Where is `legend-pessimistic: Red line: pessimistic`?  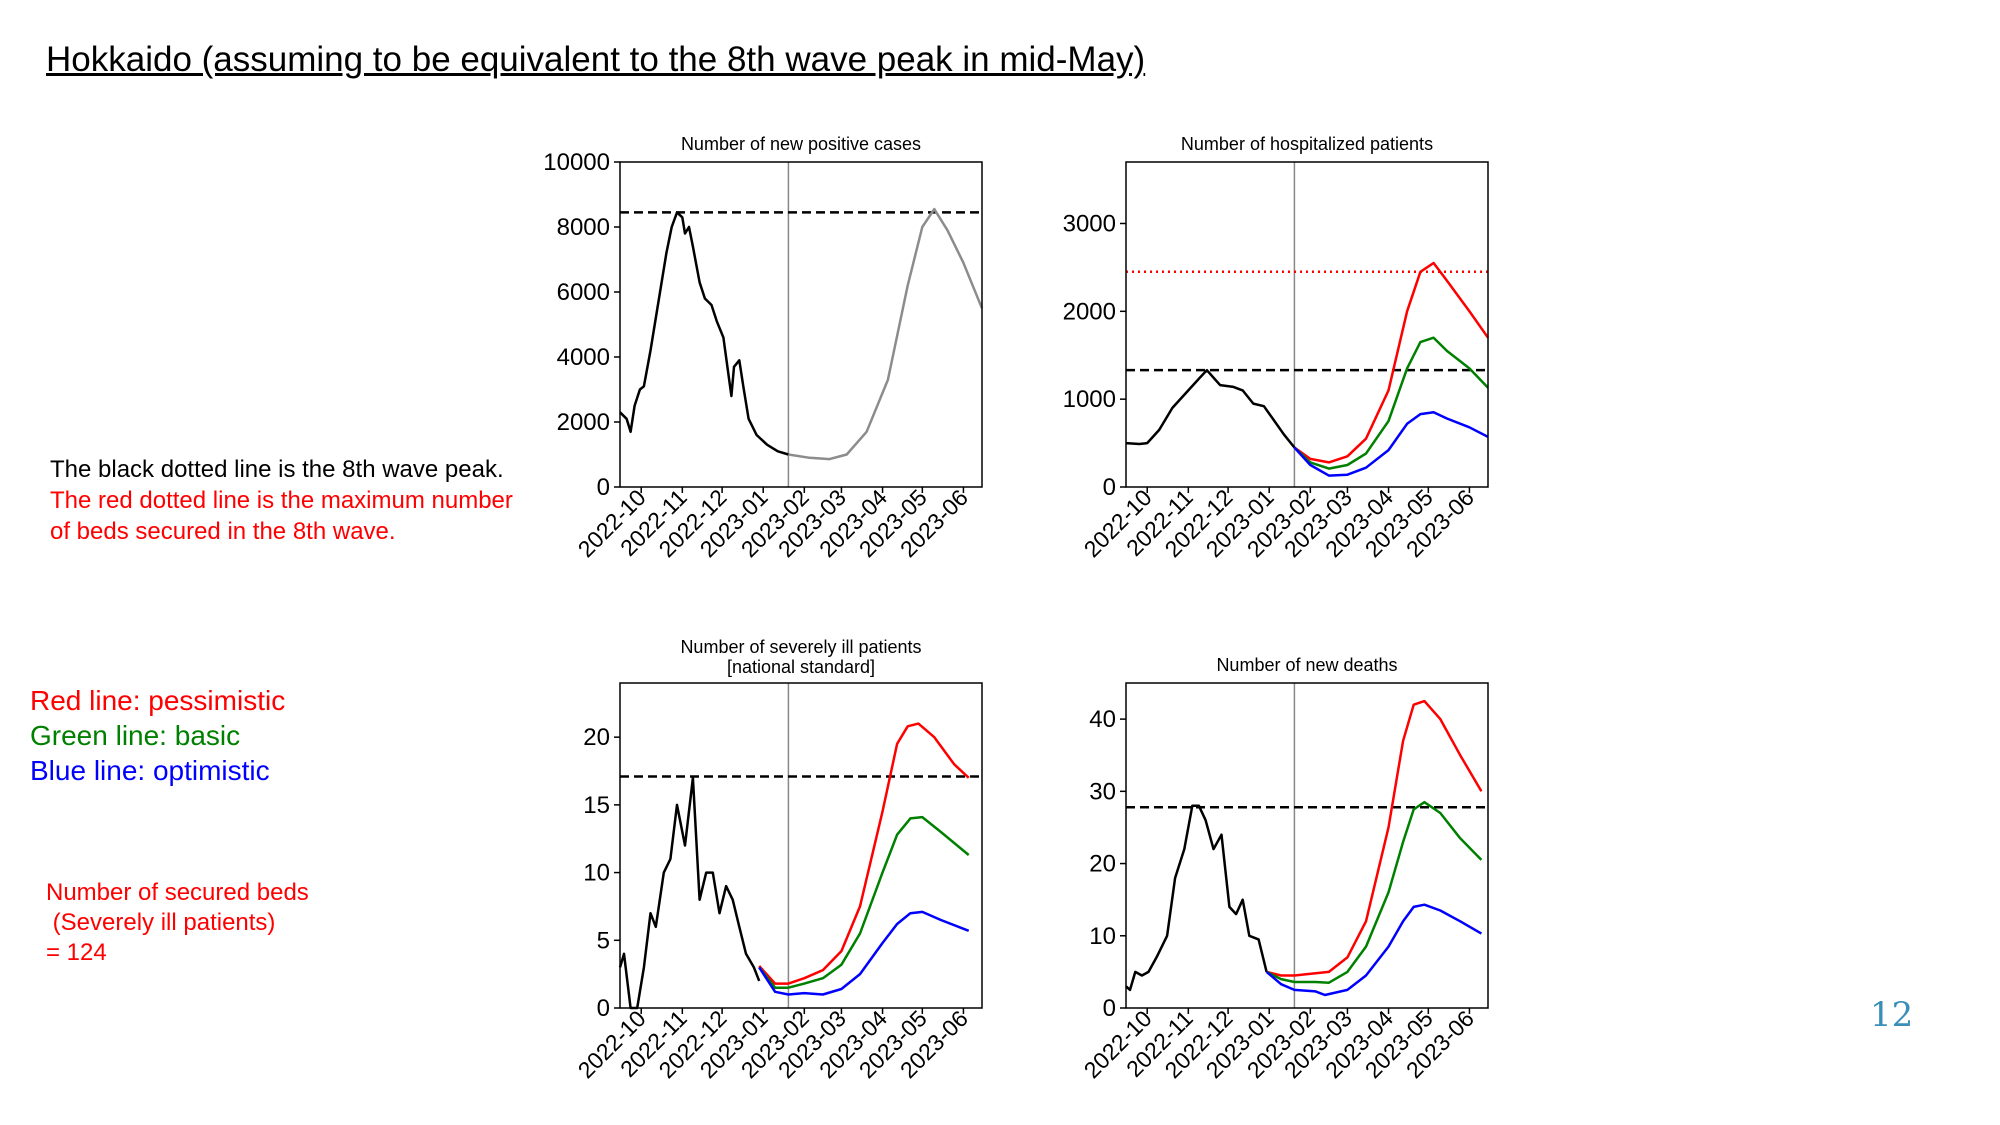
legend-pessimistic: Red line: pessimistic is located at coordinates (158, 700).